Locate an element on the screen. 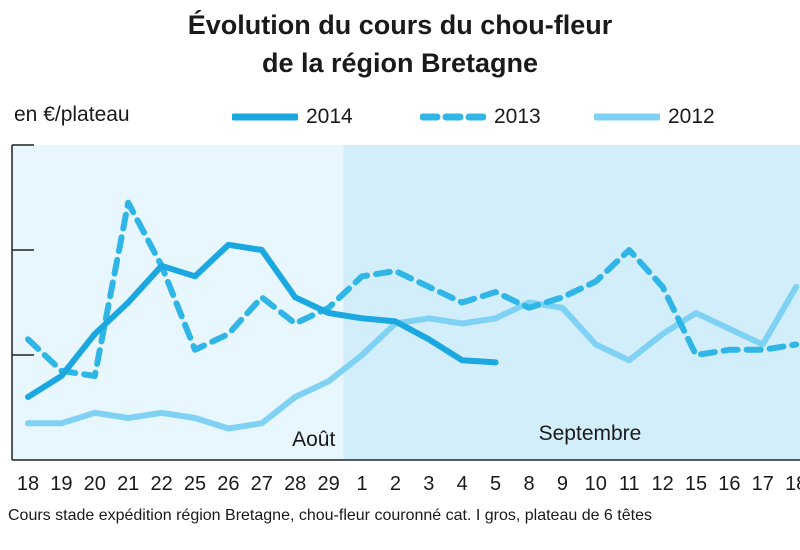  legend-item-2012: 2012 is located at coordinates (654, 117).